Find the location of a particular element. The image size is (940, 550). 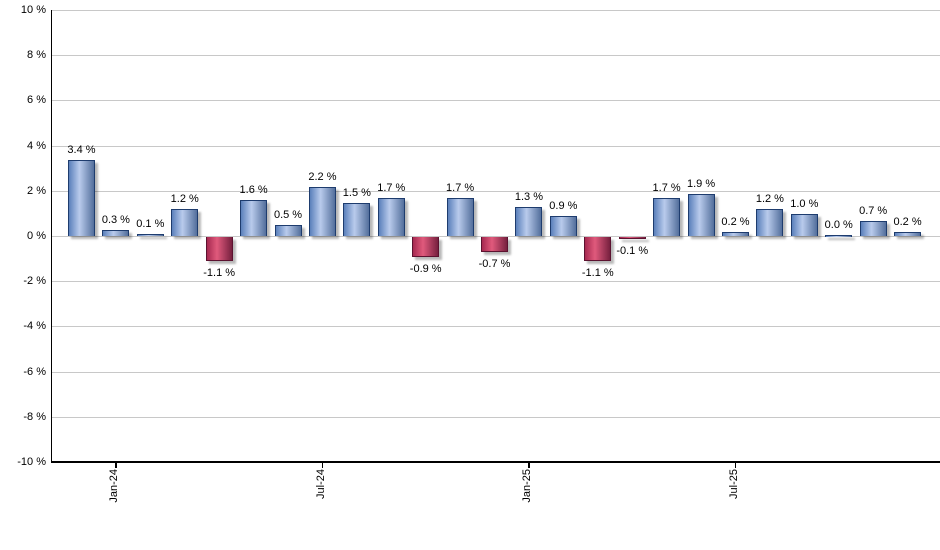

x-axis-tick-label: Jul-24 is located at coordinates (320, 484).